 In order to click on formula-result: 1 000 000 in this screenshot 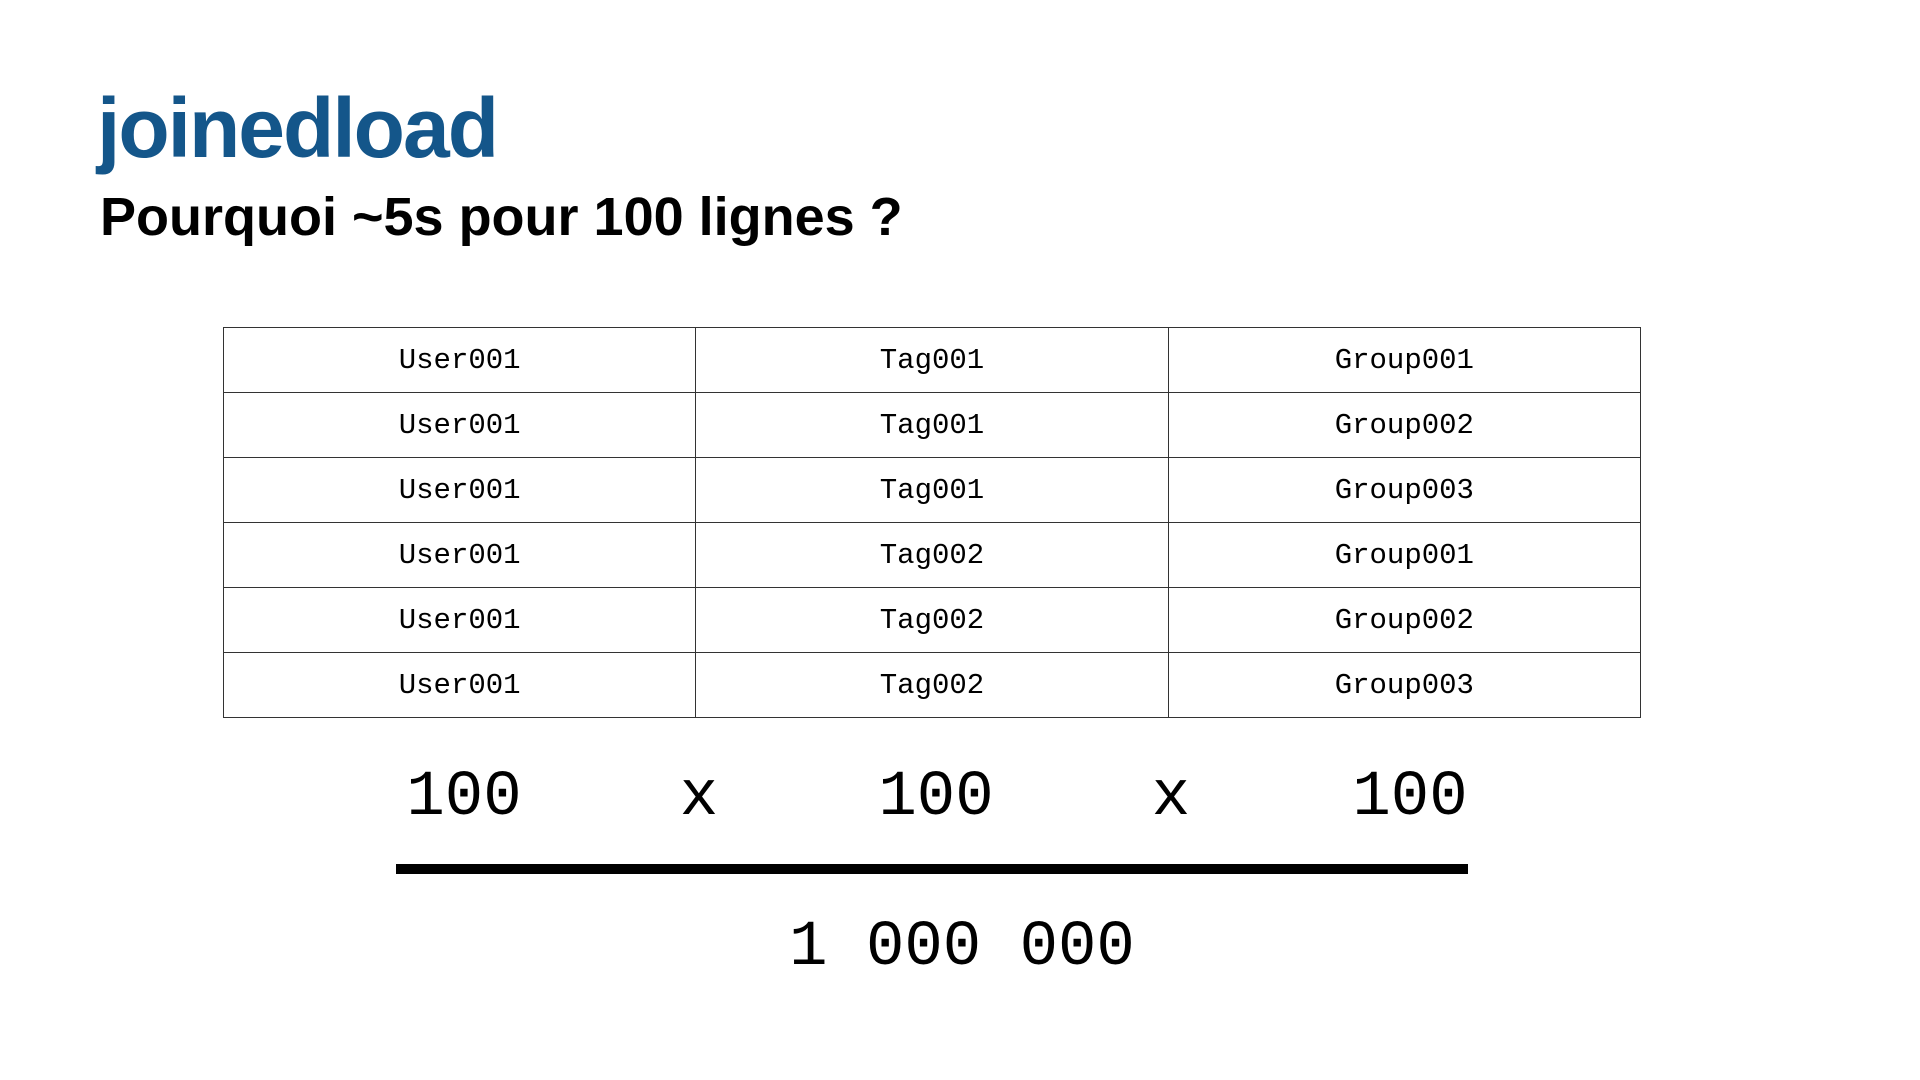, I will do `click(962, 948)`.